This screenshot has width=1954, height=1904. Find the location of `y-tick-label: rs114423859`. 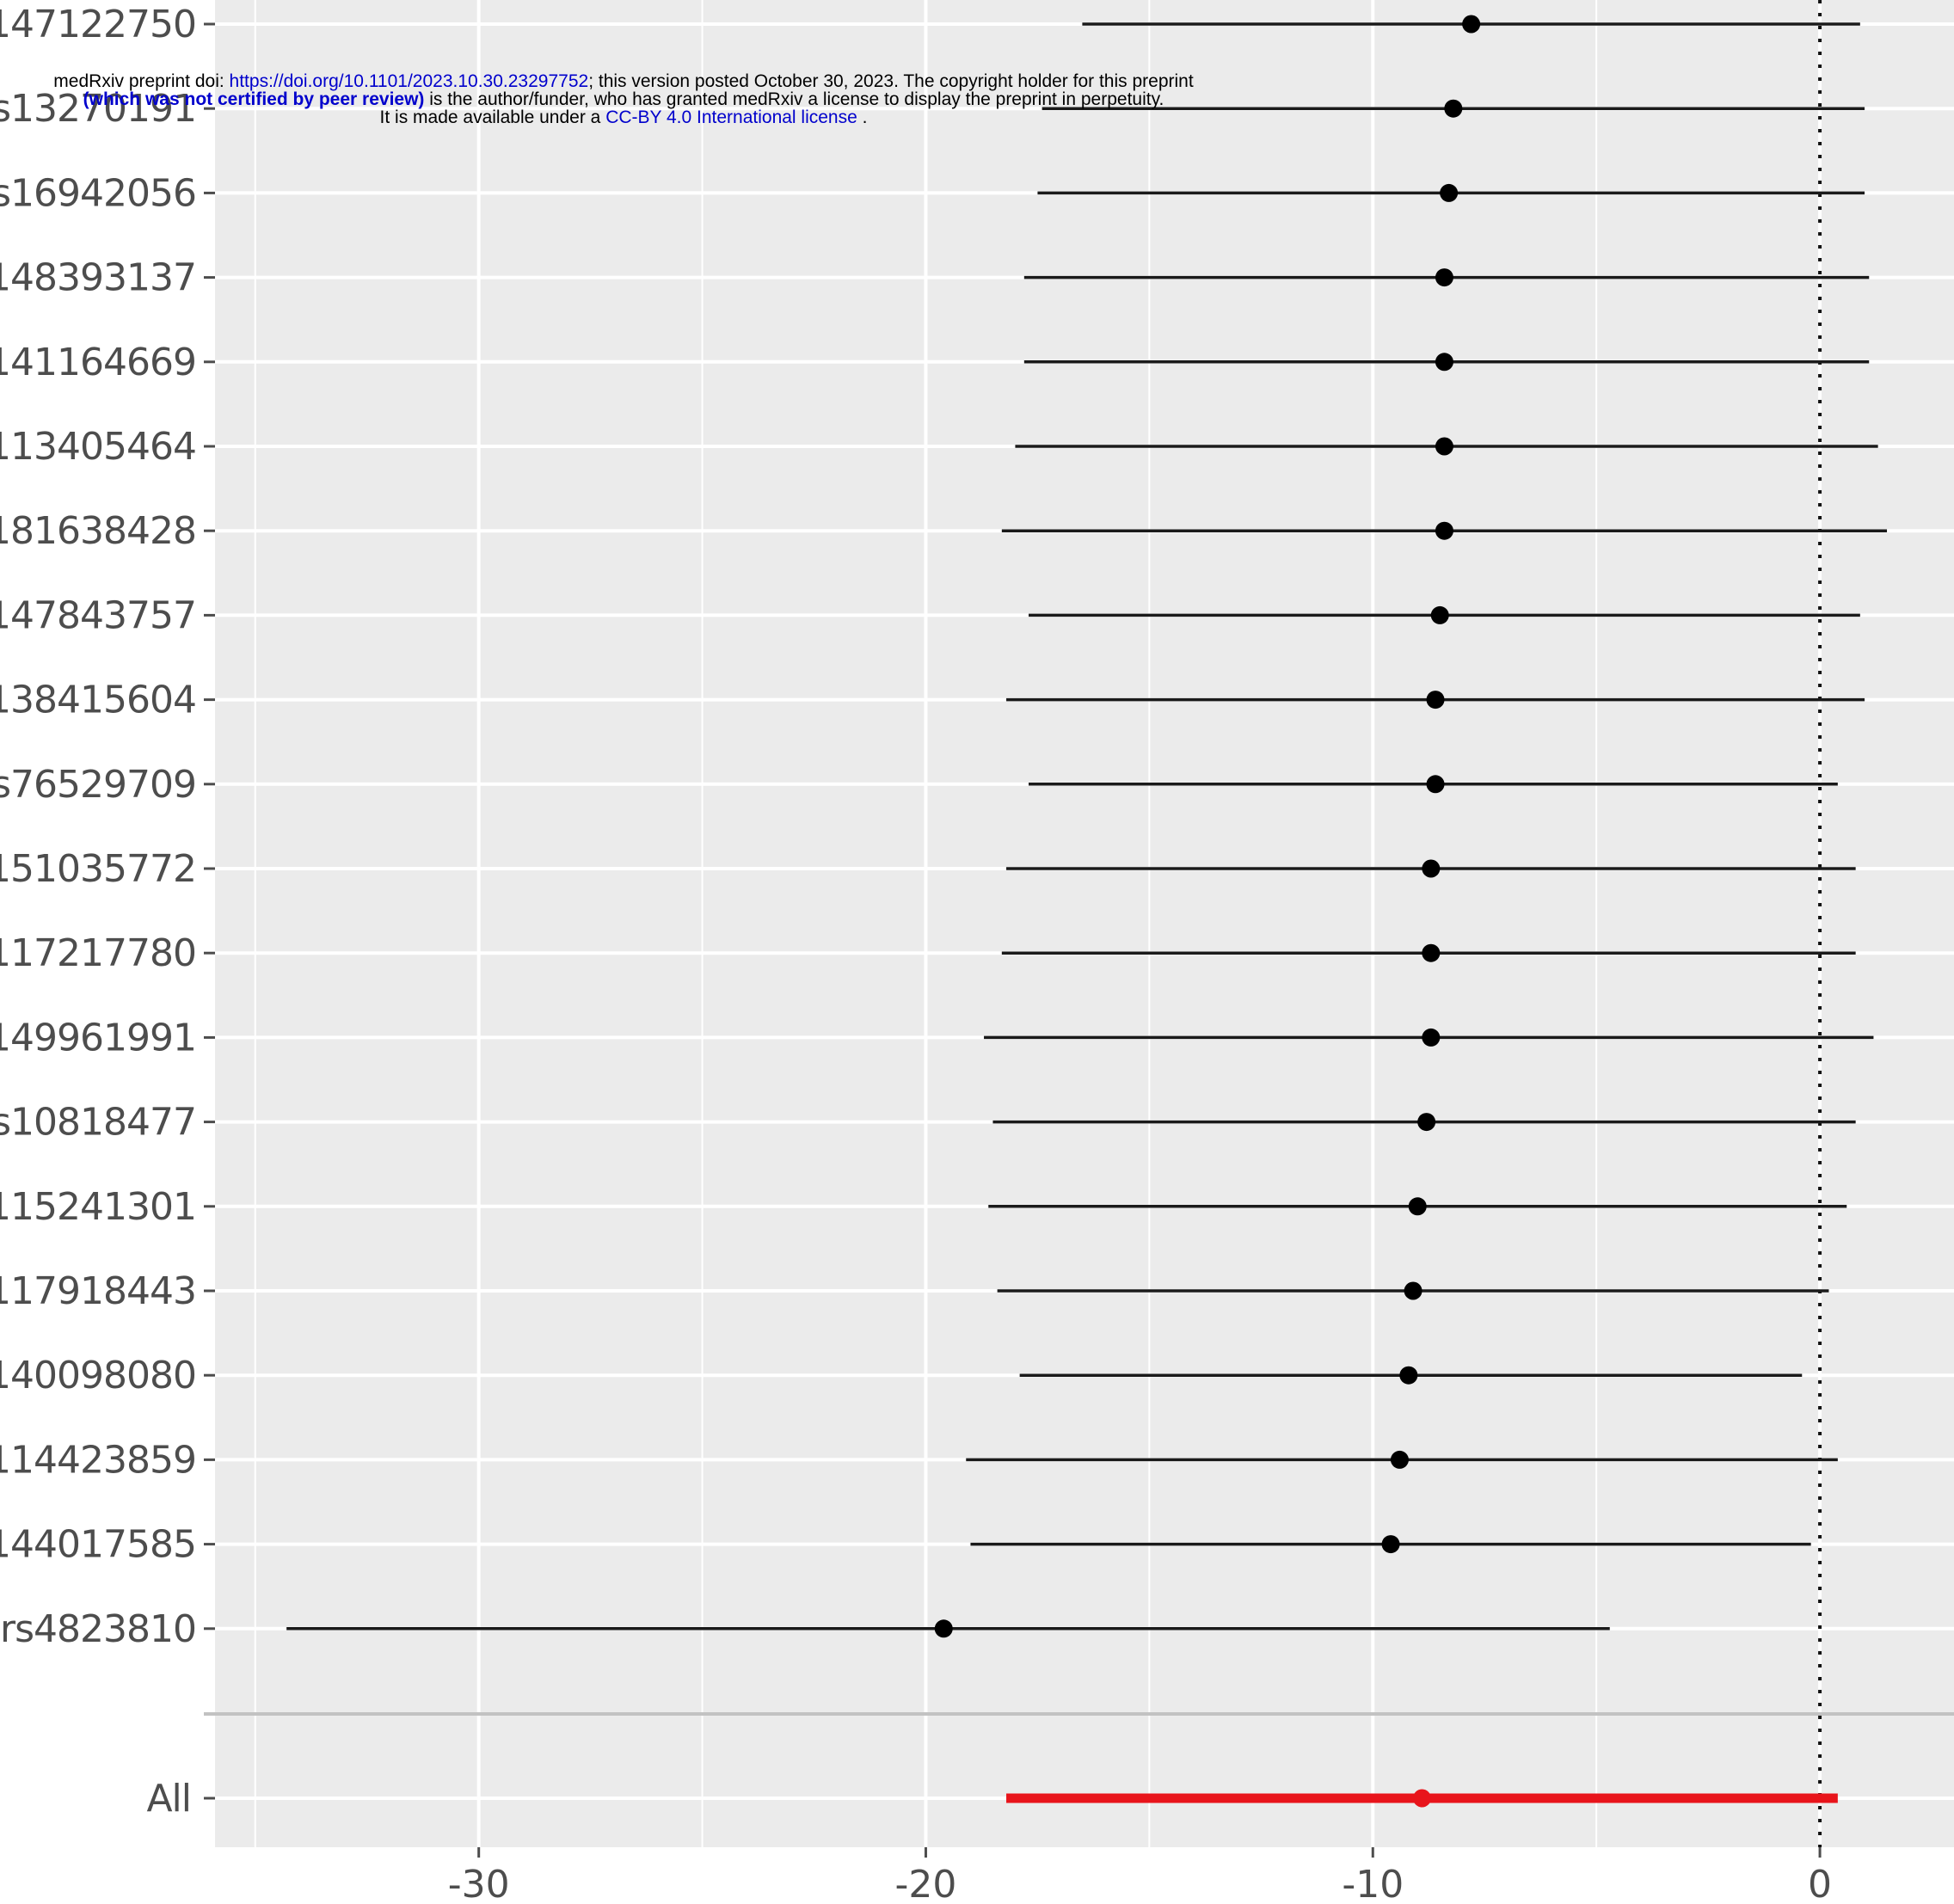

y-tick-label: rs114423859 is located at coordinates (98, 1460).